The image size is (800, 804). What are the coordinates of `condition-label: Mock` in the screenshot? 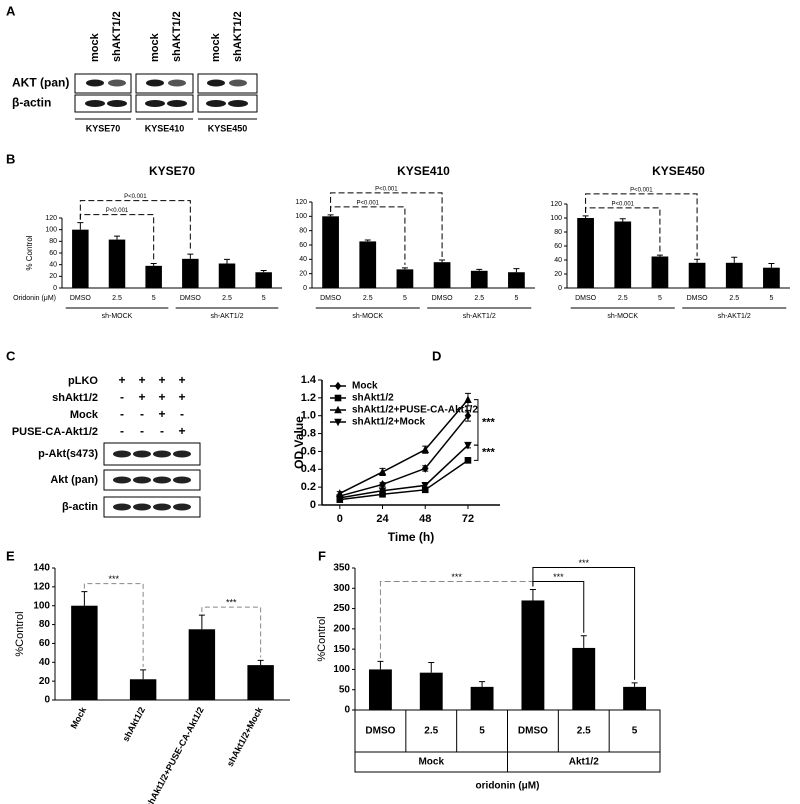 It's located at (84, 415).